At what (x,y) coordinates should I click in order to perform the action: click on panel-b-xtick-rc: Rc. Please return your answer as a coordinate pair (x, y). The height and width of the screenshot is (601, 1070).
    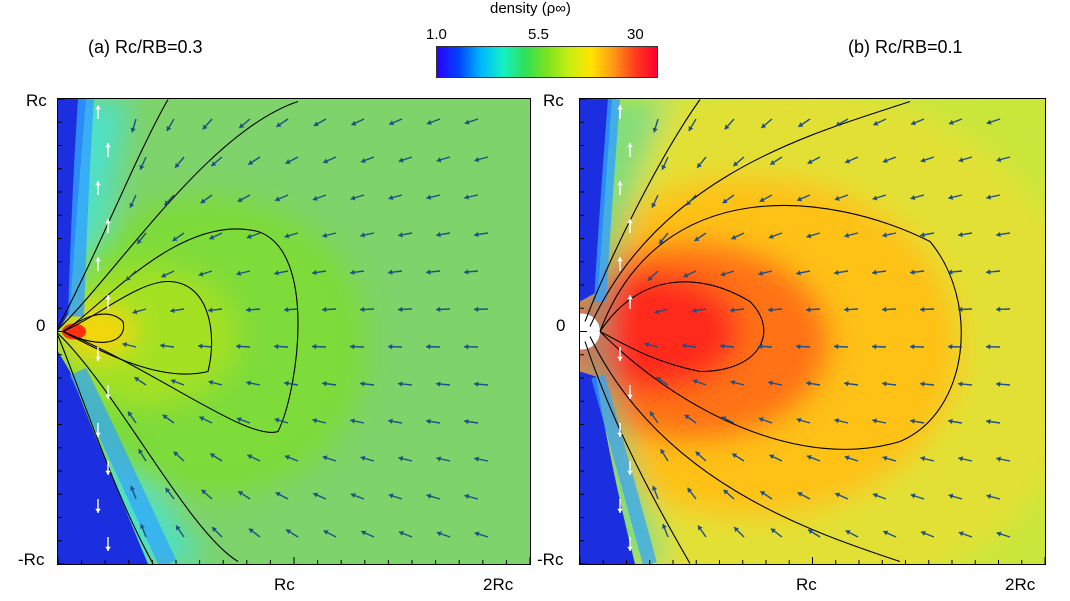
    Looking at the image, I should click on (806, 584).